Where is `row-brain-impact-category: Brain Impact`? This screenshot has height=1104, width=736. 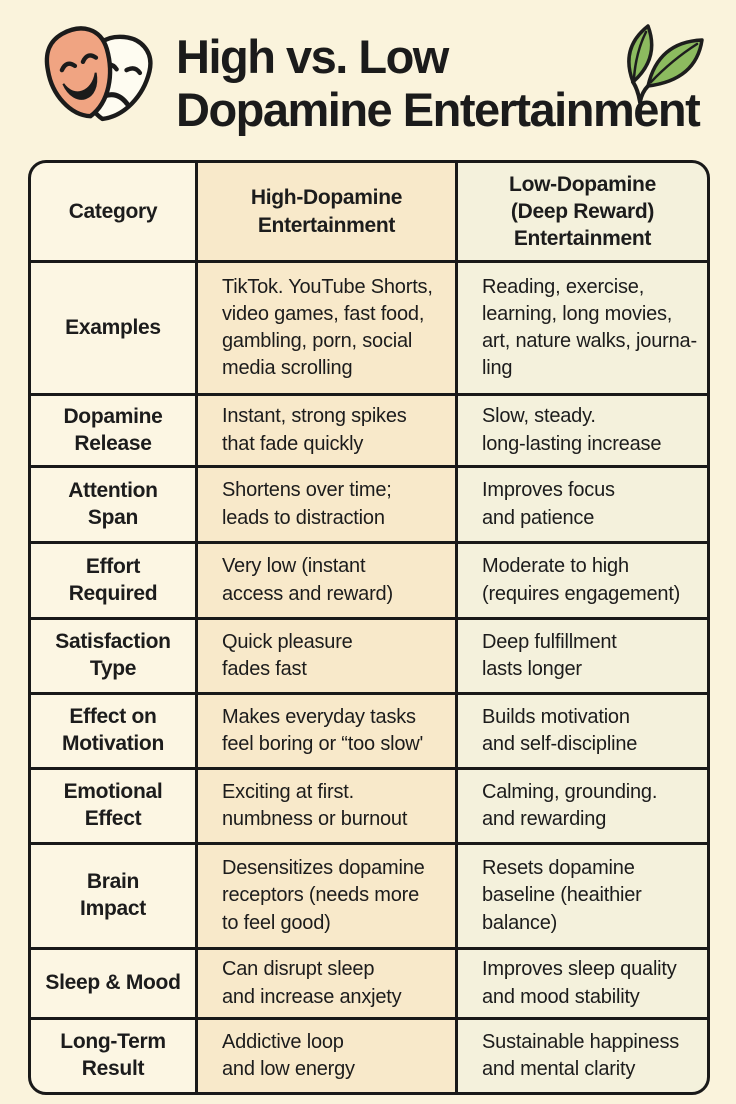 row-brain-impact-category: Brain Impact is located at coordinates (114, 897).